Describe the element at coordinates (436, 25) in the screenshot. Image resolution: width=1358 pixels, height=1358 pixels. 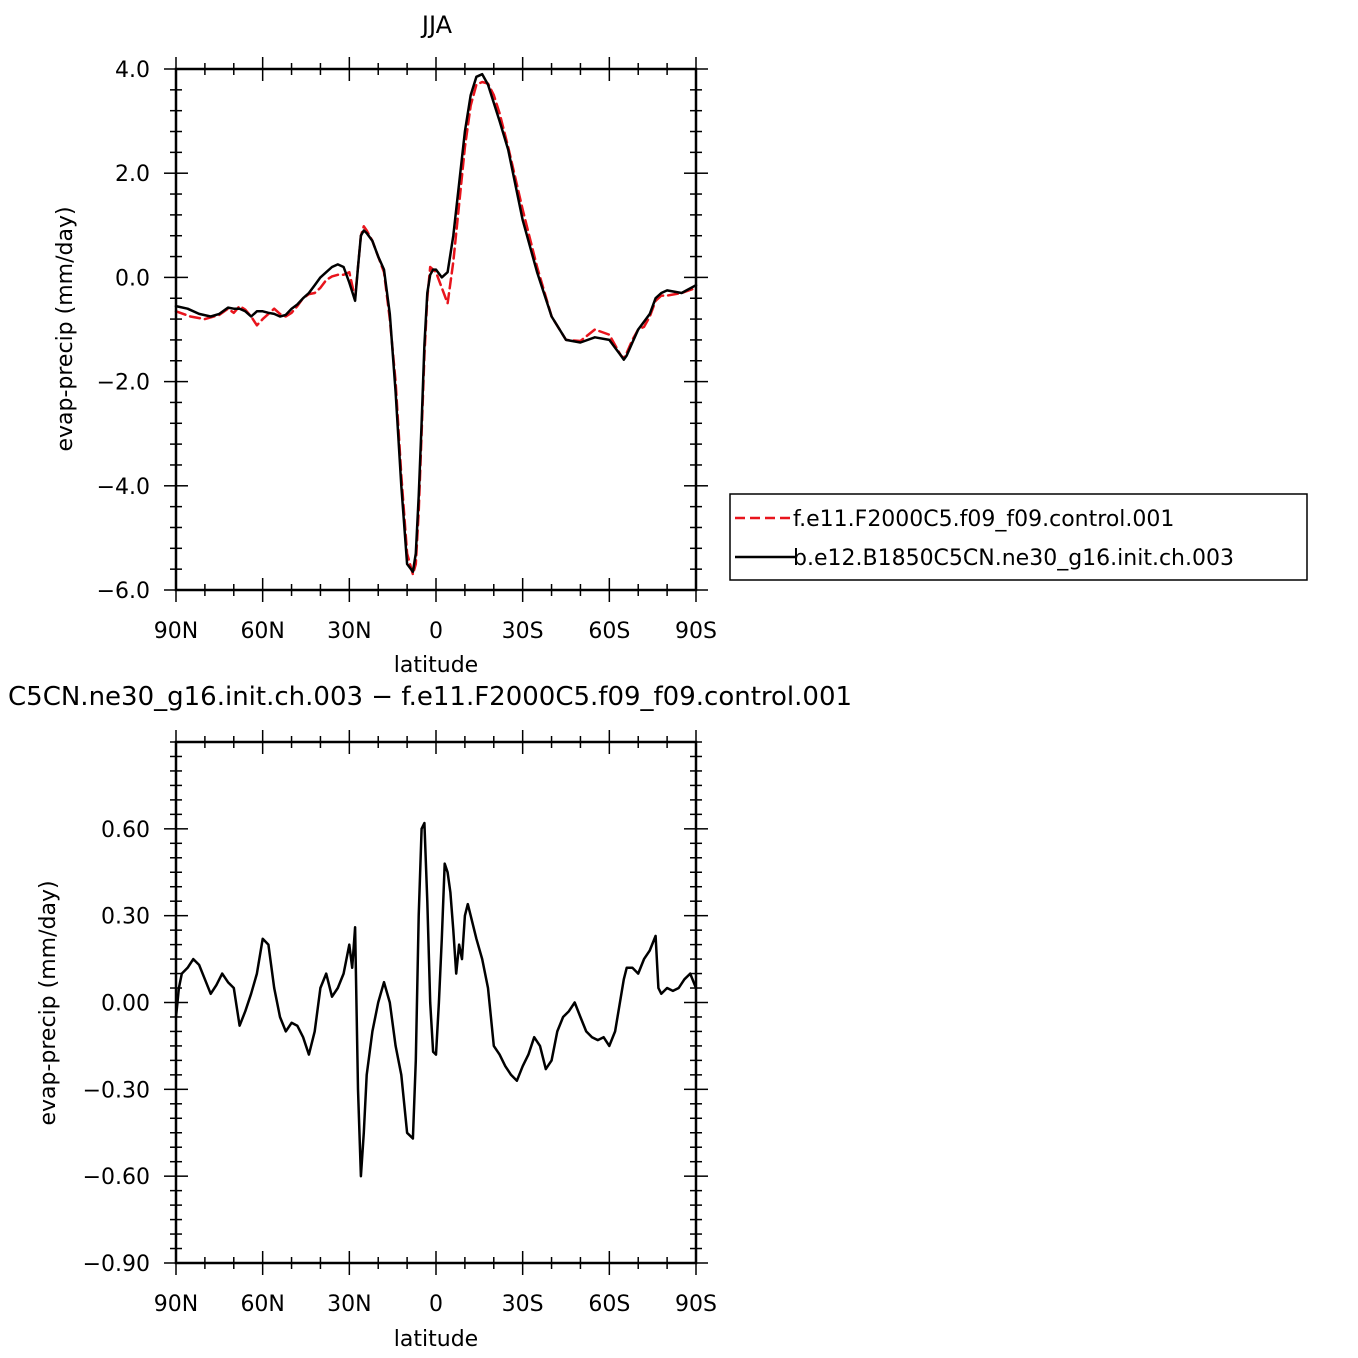
I see `top-panel-title: JJA` at that location.